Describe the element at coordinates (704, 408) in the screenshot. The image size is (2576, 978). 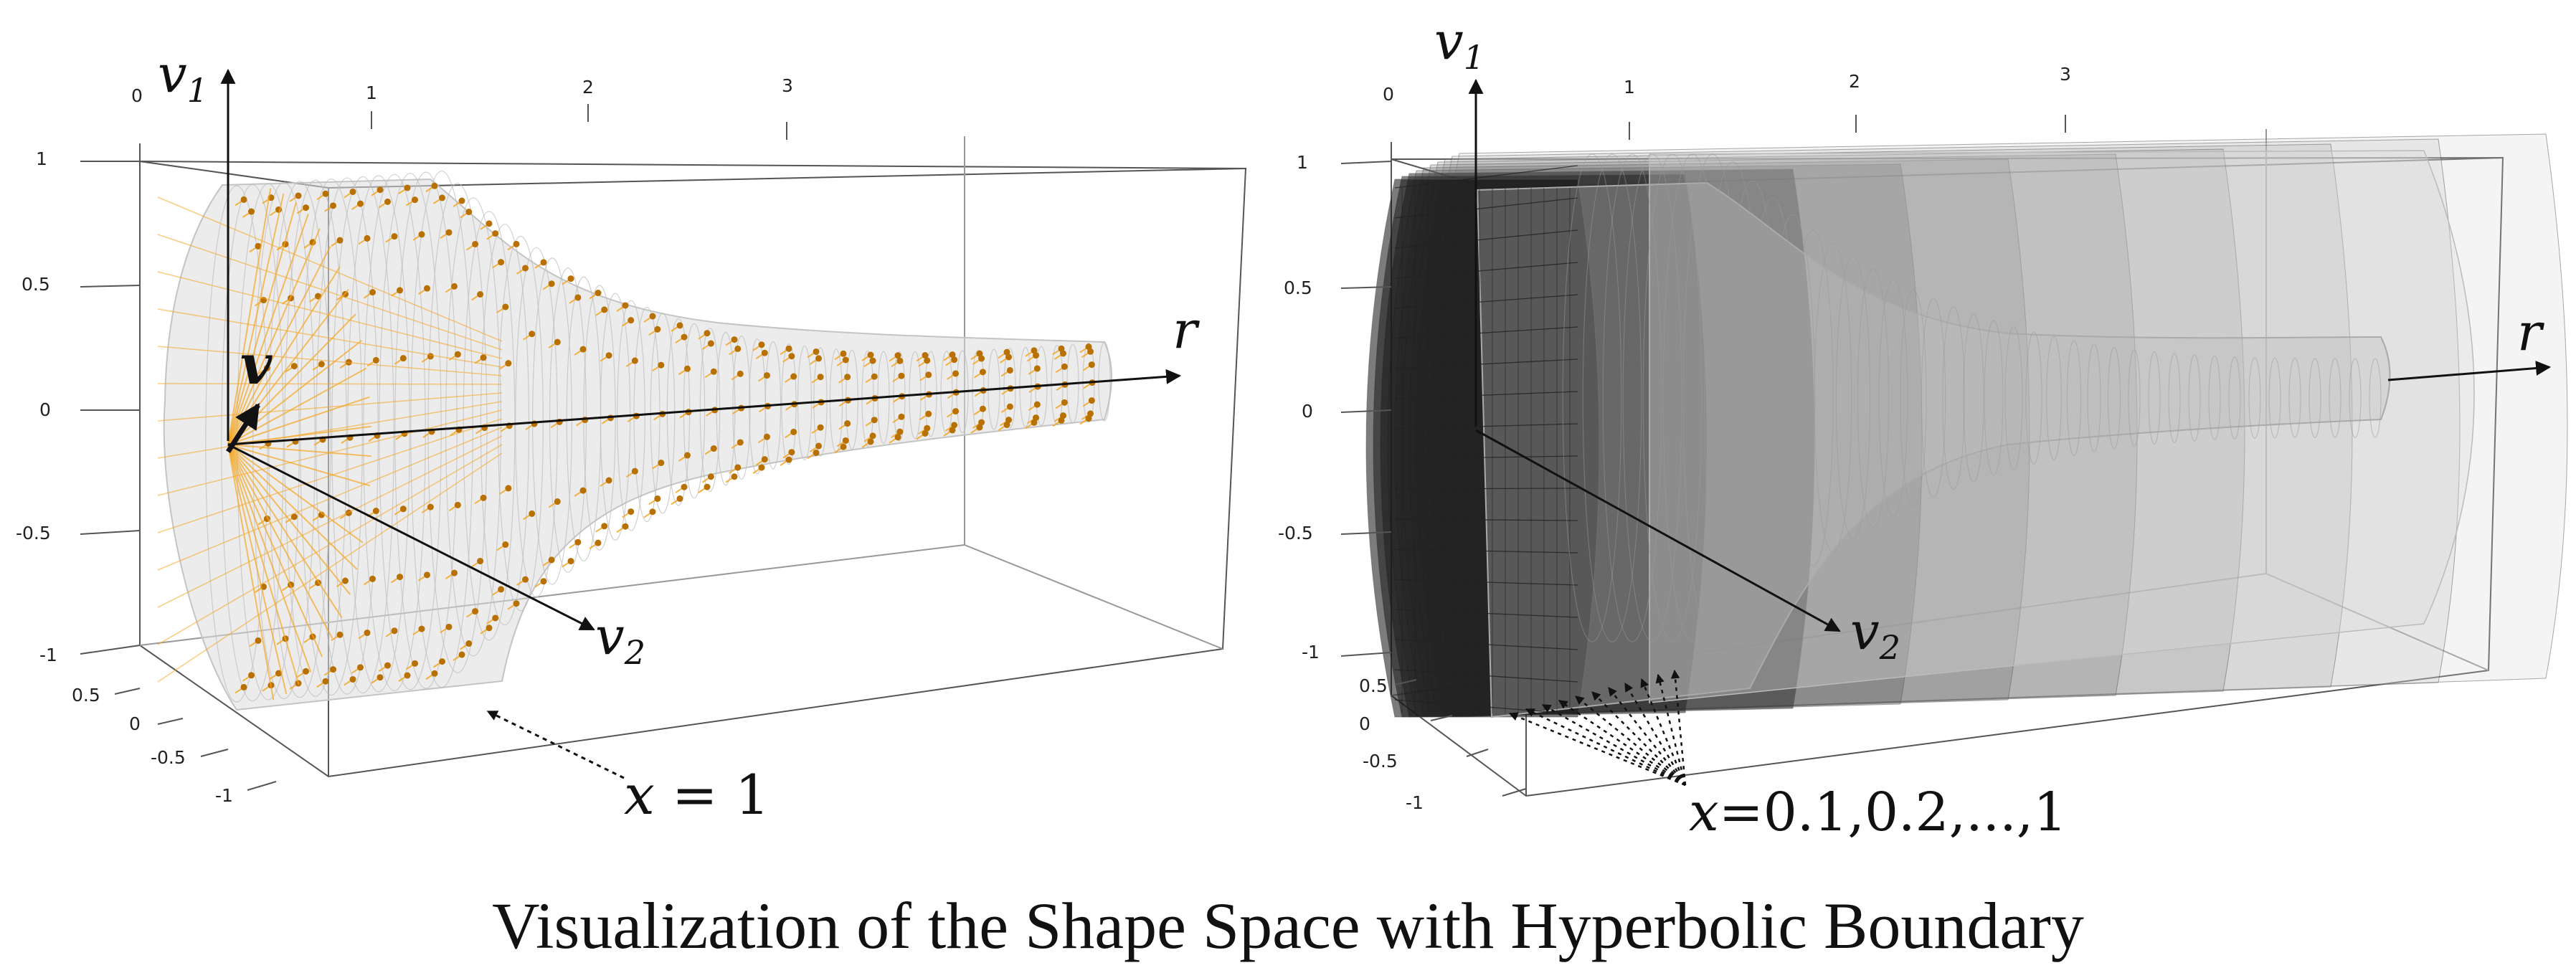
I see `left-r-axis` at that location.